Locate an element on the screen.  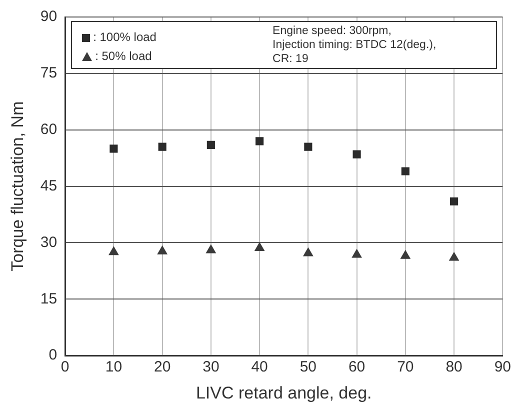
x-tick-label: 20 is located at coordinates (162, 367).